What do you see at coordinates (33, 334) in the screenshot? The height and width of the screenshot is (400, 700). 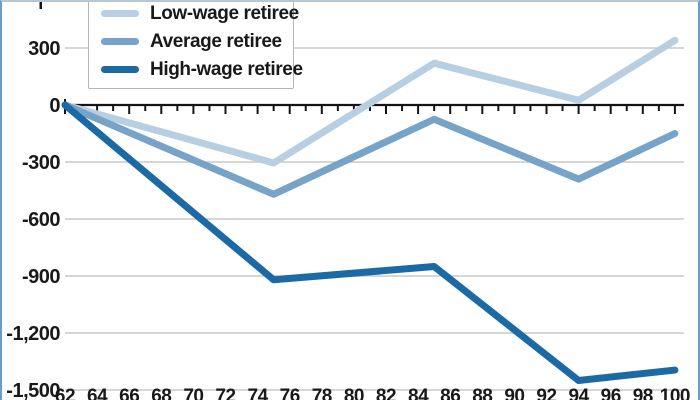 I see `y-tick-label: -1,200` at bounding box center [33, 334].